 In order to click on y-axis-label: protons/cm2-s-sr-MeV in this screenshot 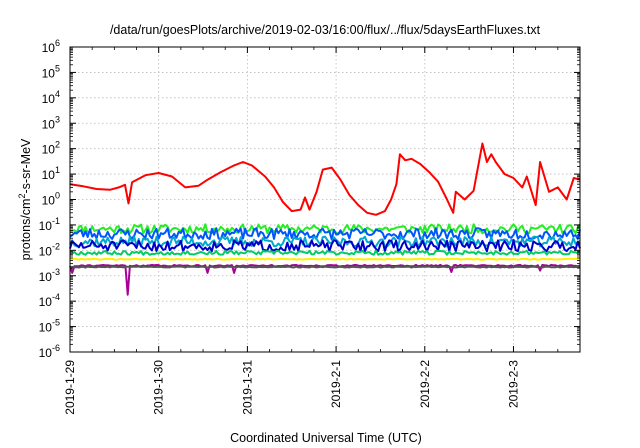, I will do `click(25, 199)`.